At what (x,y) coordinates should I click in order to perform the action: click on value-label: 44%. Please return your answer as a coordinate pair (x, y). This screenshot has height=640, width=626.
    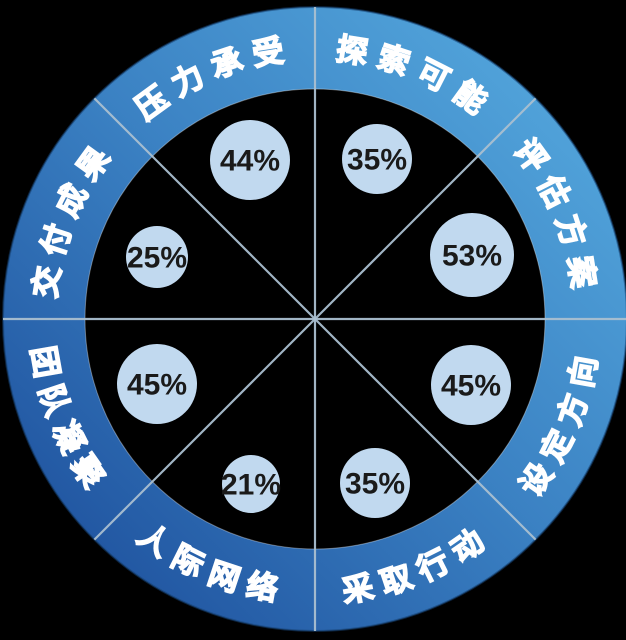
    Looking at the image, I should click on (250, 161).